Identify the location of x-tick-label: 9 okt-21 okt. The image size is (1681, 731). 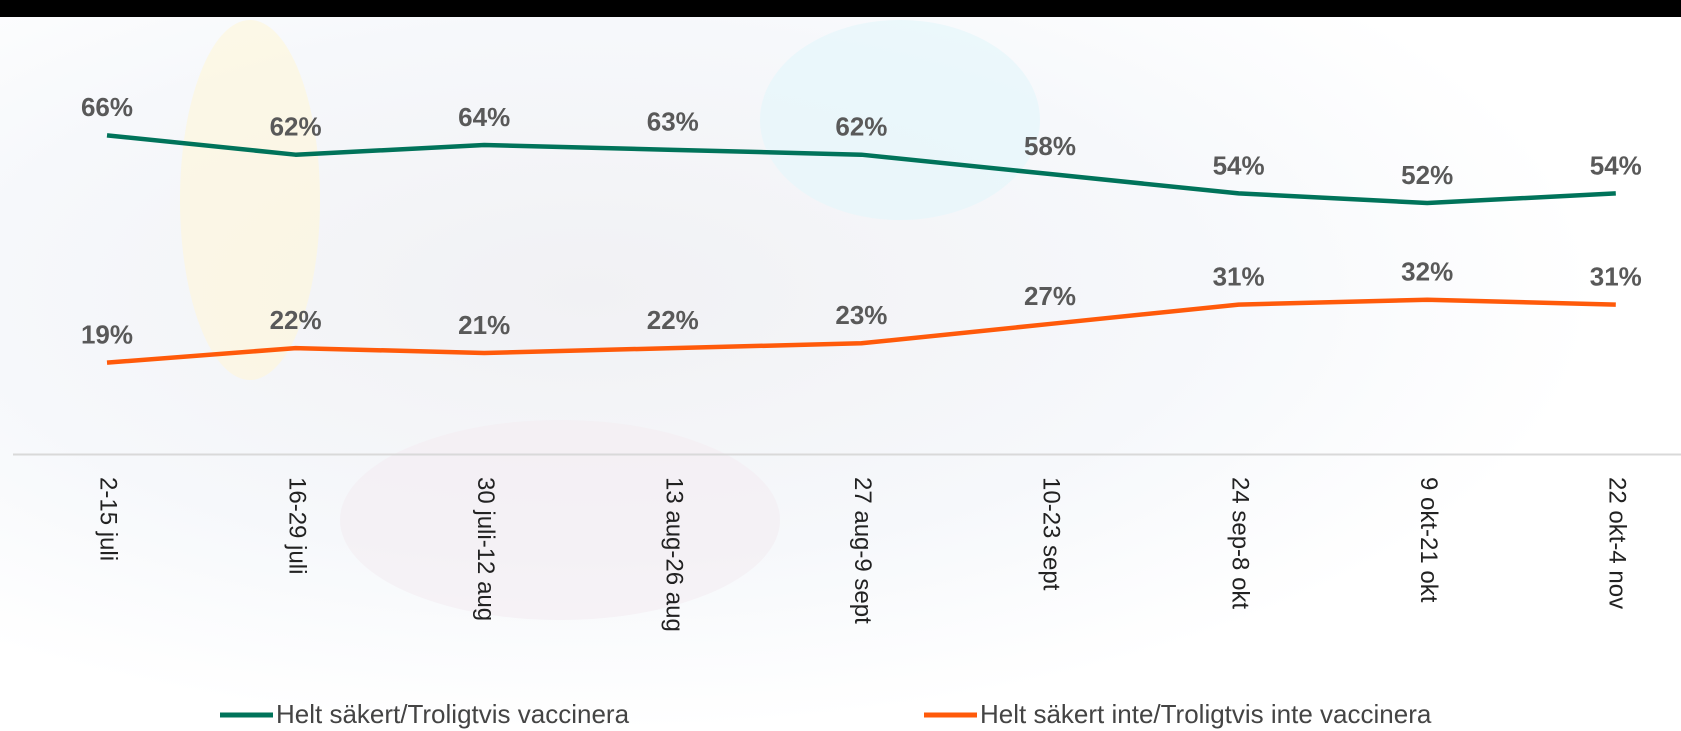
(1428, 540).